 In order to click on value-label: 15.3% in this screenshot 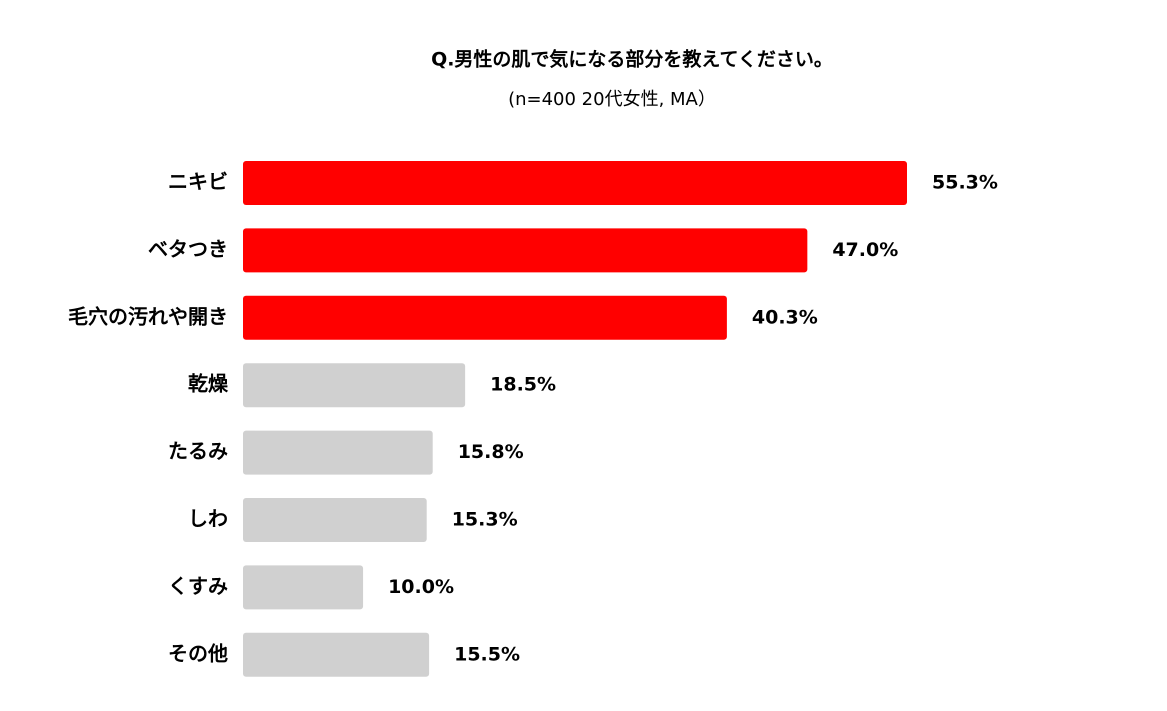, I will do `click(485, 520)`.